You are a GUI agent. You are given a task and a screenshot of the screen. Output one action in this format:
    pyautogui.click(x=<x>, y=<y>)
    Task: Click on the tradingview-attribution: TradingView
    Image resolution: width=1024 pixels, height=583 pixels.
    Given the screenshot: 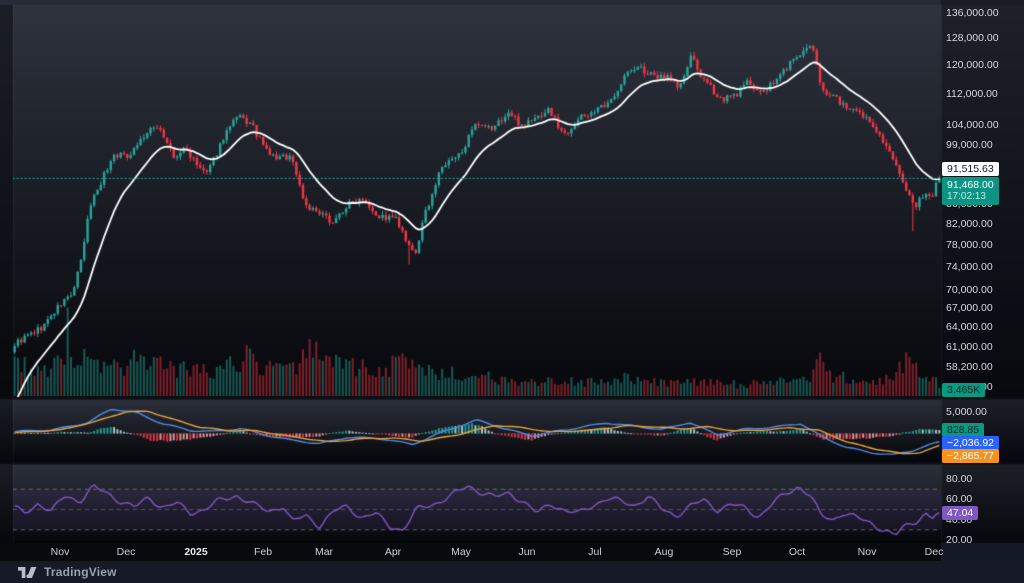 What is the action you would take?
    pyautogui.click(x=512, y=572)
    